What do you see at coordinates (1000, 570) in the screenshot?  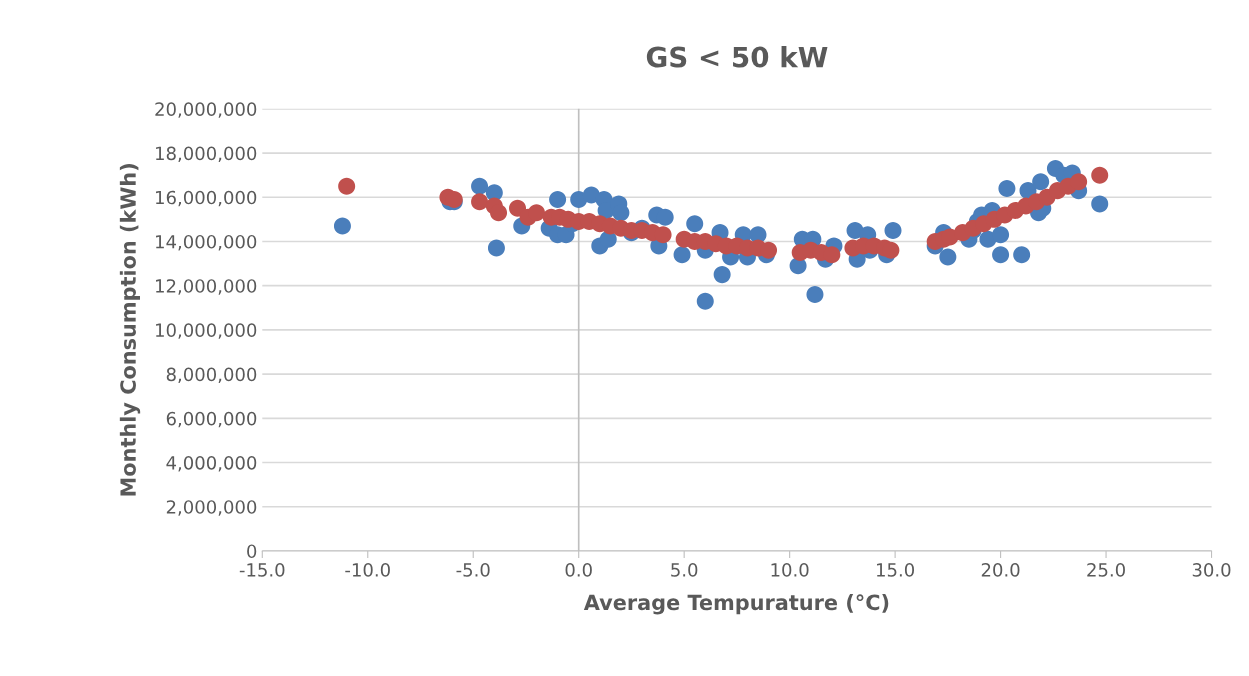 I see `x-tick-label: 20.0` at bounding box center [1000, 570].